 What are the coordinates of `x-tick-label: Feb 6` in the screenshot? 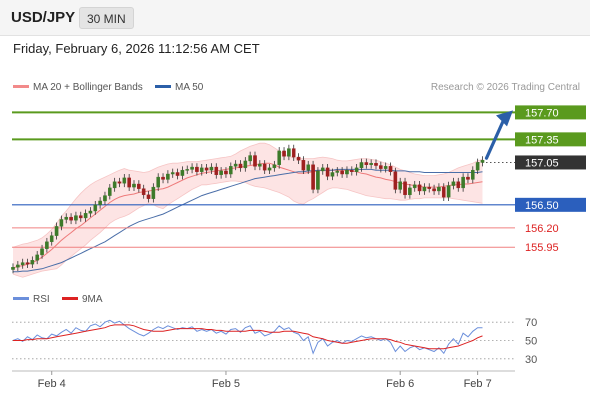 It's located at (400, 384).